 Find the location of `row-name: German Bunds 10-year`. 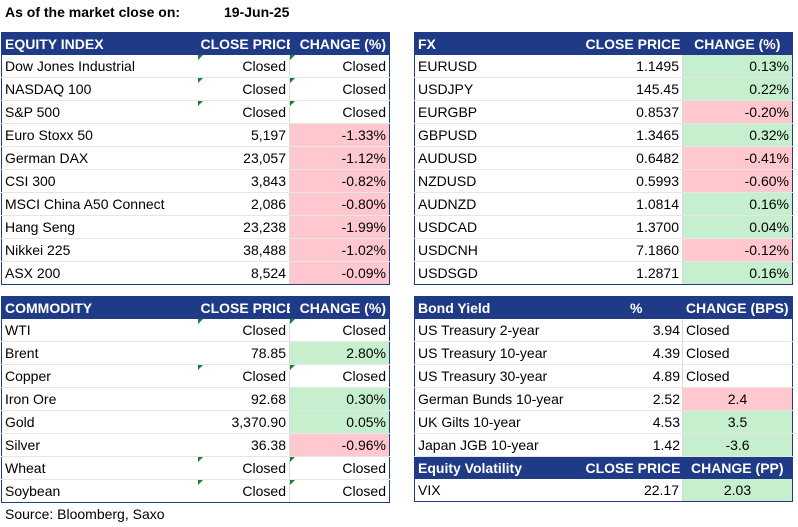

row-name: German Bunds 10-year is located at coordinates (498, 399).